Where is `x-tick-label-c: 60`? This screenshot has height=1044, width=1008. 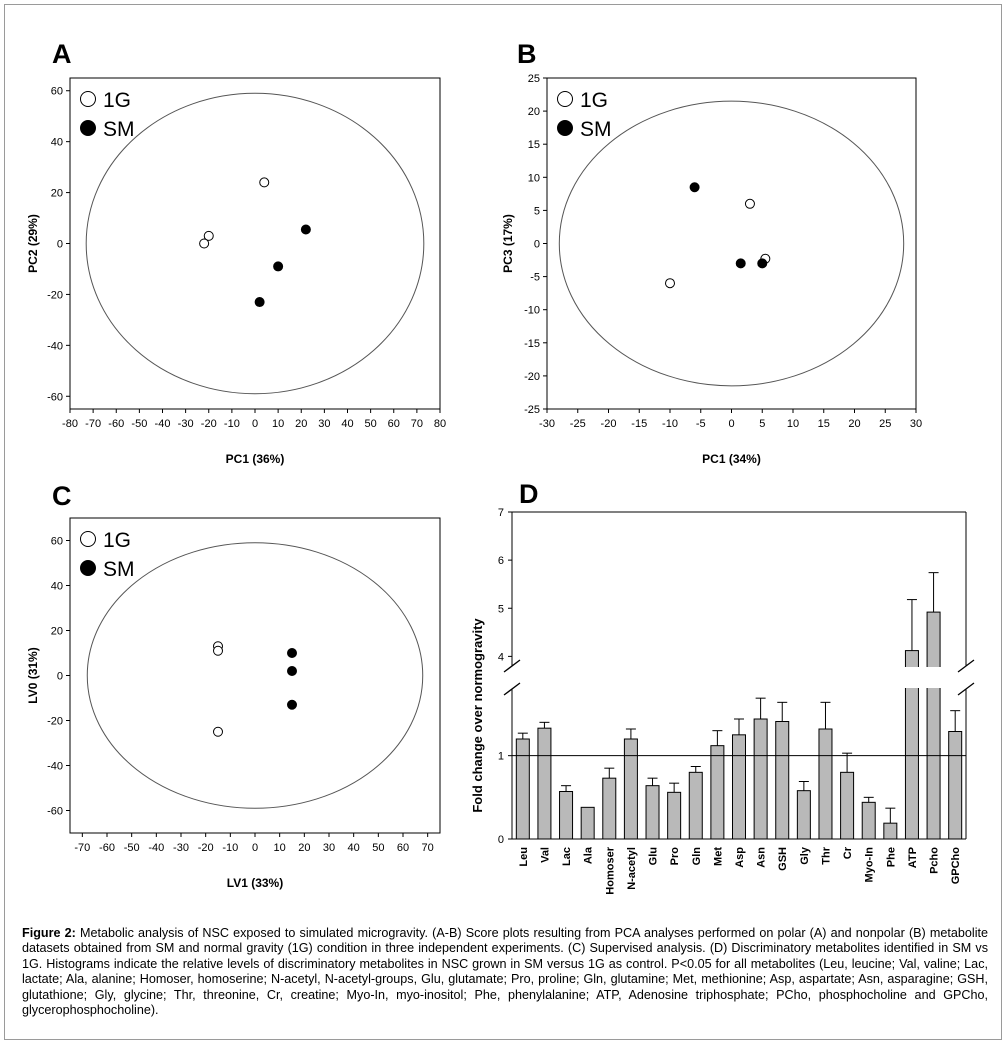
x-tick-label-c: 60 is located at coordinates (403, 848).